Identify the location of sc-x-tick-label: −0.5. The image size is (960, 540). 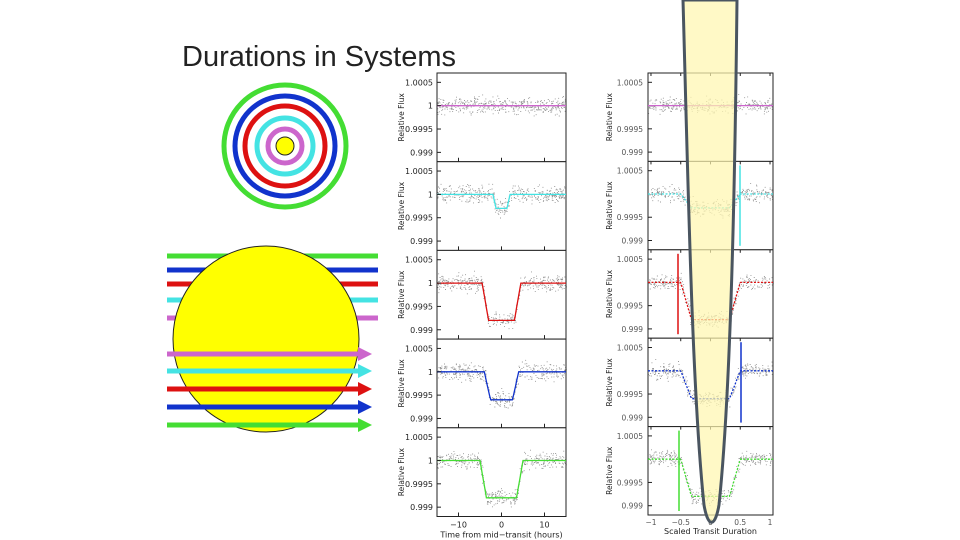
(681, 522).